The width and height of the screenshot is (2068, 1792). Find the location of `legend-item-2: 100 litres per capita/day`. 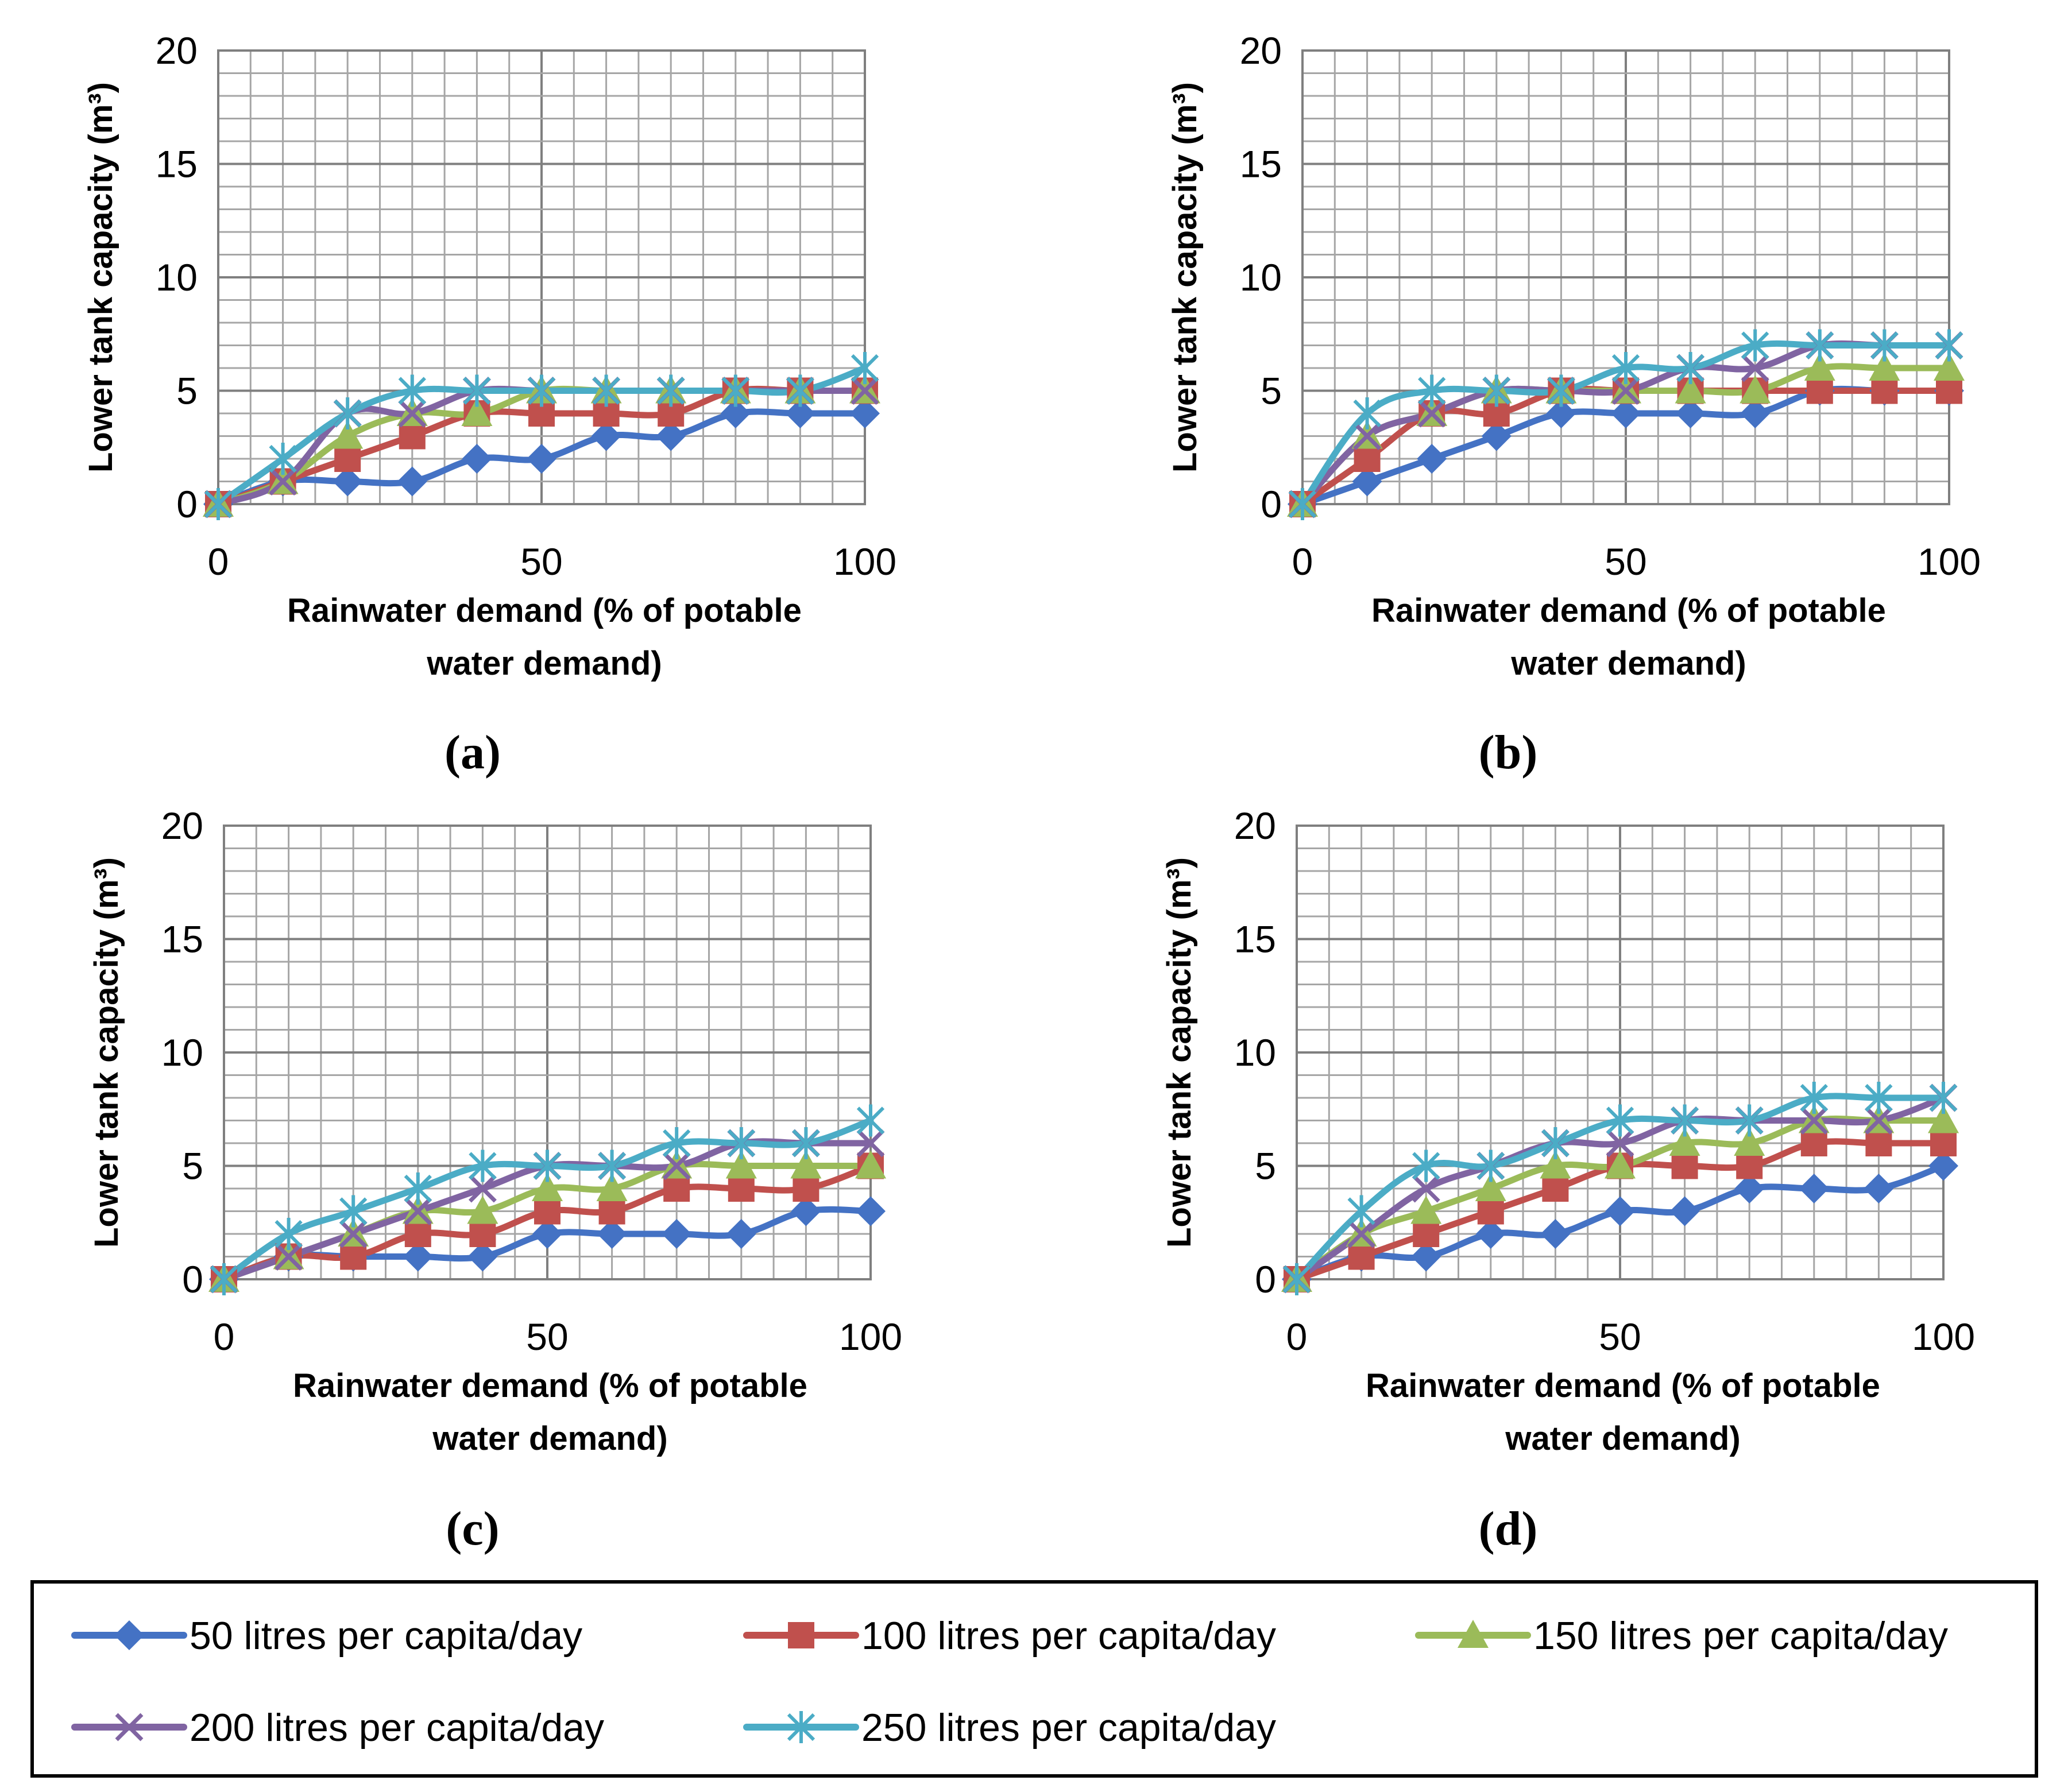

legend-item-2: 100 litres per capita/day is located at coordinates (1010, 1636).